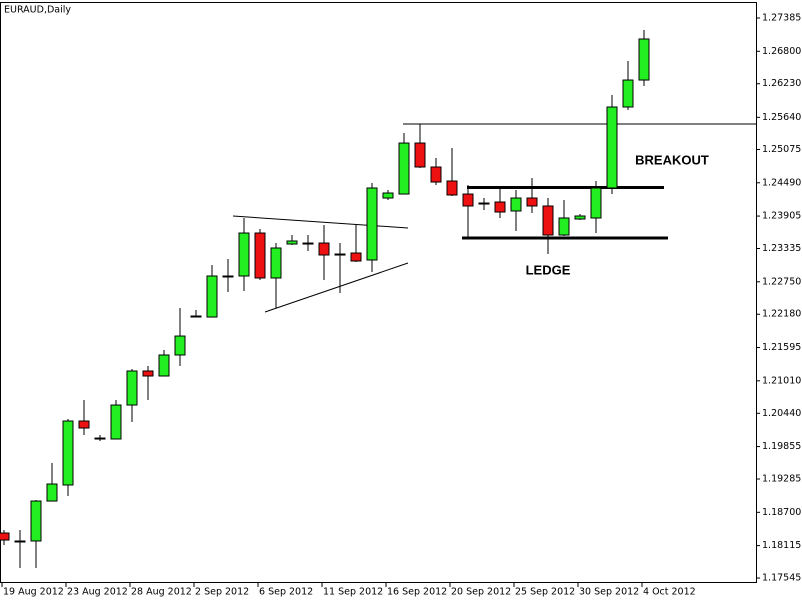 This screenshot has height=600, width=802. What do you see at coordinates (781, 512) in the screenshot?
I see `y-tick-label: 1.18700` at bounding box center [781, 512].